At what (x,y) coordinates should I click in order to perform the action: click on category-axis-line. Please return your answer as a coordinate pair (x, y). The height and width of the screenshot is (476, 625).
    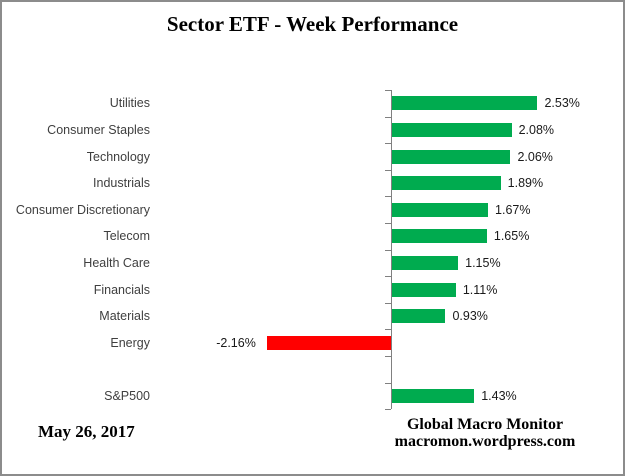
    Looking at the image, I should click on (391, 250).